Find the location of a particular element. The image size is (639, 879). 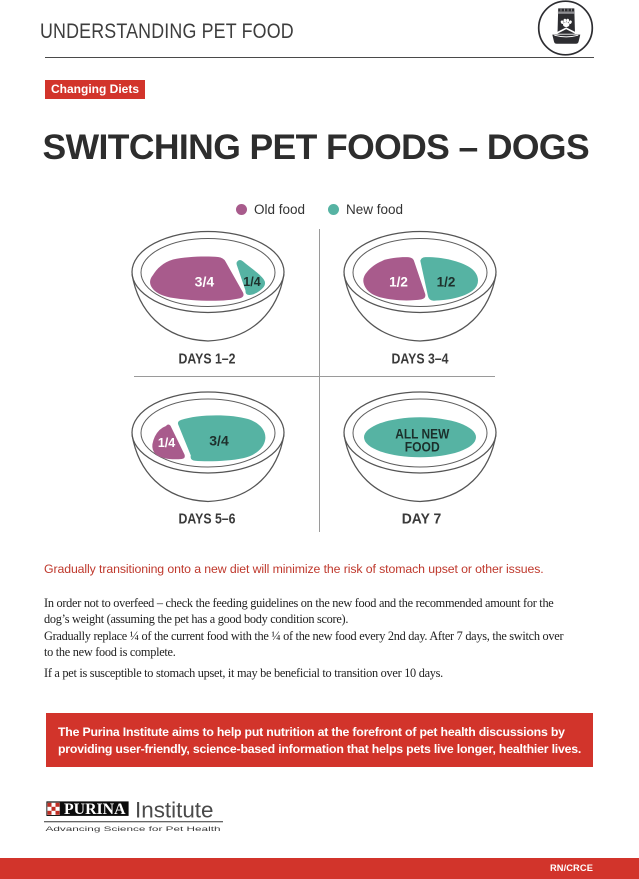

svg-text: ALL NEW is located at coordinates (422, 433).